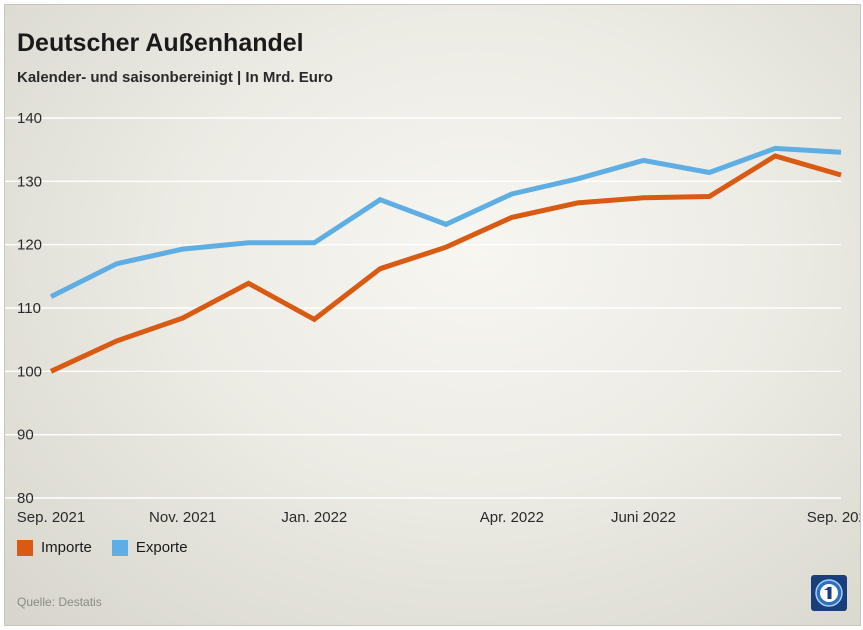 The image size is (863, 630). What do you see at coordinates (29, 181) in the screenshot?
I see `y-tick-label-130: 130` at bounding box center [29, 181].